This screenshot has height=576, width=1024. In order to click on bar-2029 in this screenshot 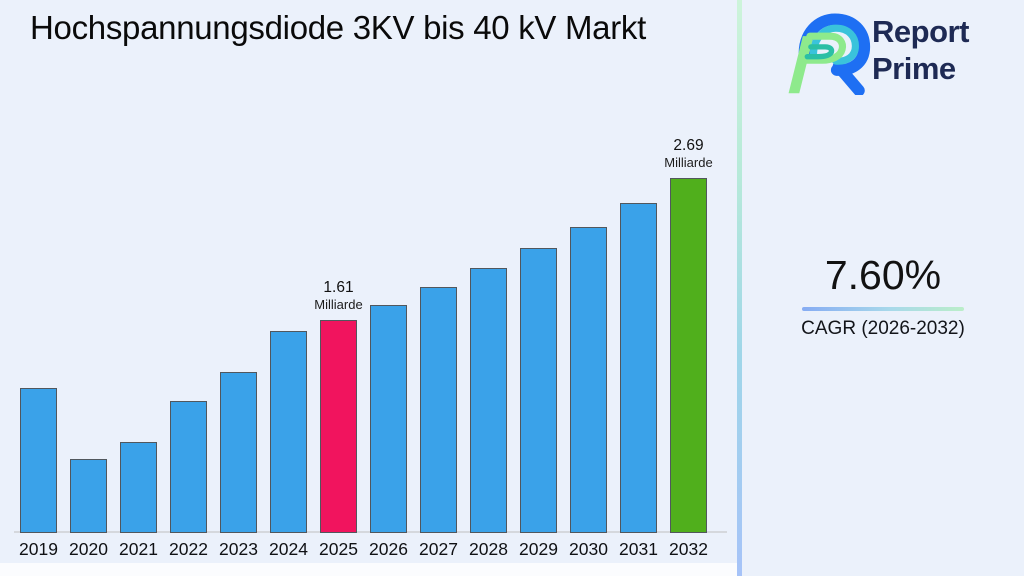, I will do `click(538, 390)`.